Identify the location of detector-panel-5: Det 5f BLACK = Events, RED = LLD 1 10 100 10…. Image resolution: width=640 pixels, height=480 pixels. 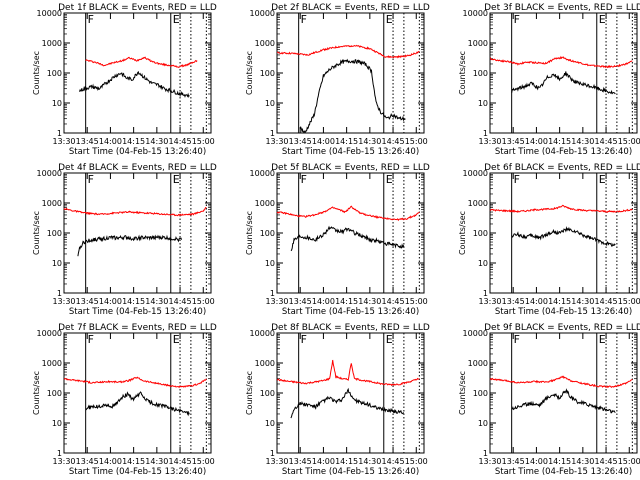
(337, 240).